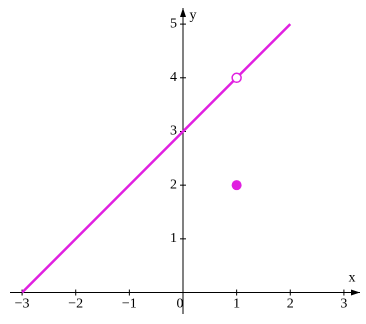  Describe the element at coordinates (183, 12) in the screenshot. I see `y-axis-arrow` at that location.